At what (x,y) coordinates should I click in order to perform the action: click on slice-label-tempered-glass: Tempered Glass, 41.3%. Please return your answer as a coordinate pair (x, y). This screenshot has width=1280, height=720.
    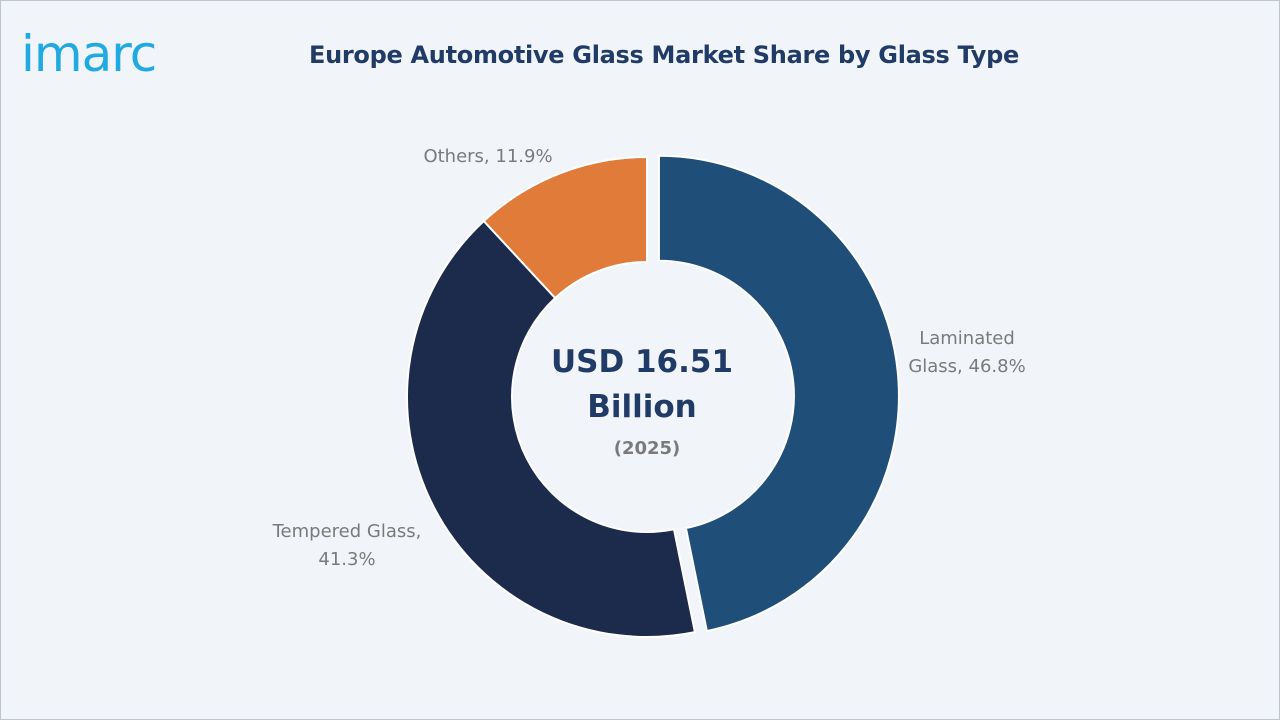
    Looking at the image, I should click on (347, 545).